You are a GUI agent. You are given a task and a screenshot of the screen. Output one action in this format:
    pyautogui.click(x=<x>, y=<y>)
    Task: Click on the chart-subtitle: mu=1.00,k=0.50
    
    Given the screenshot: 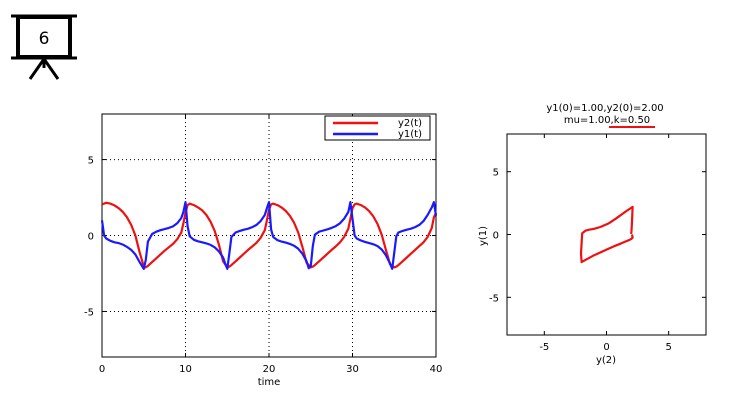 What is the action you would take?
    pyautogui.click(x=607, y=120)
    